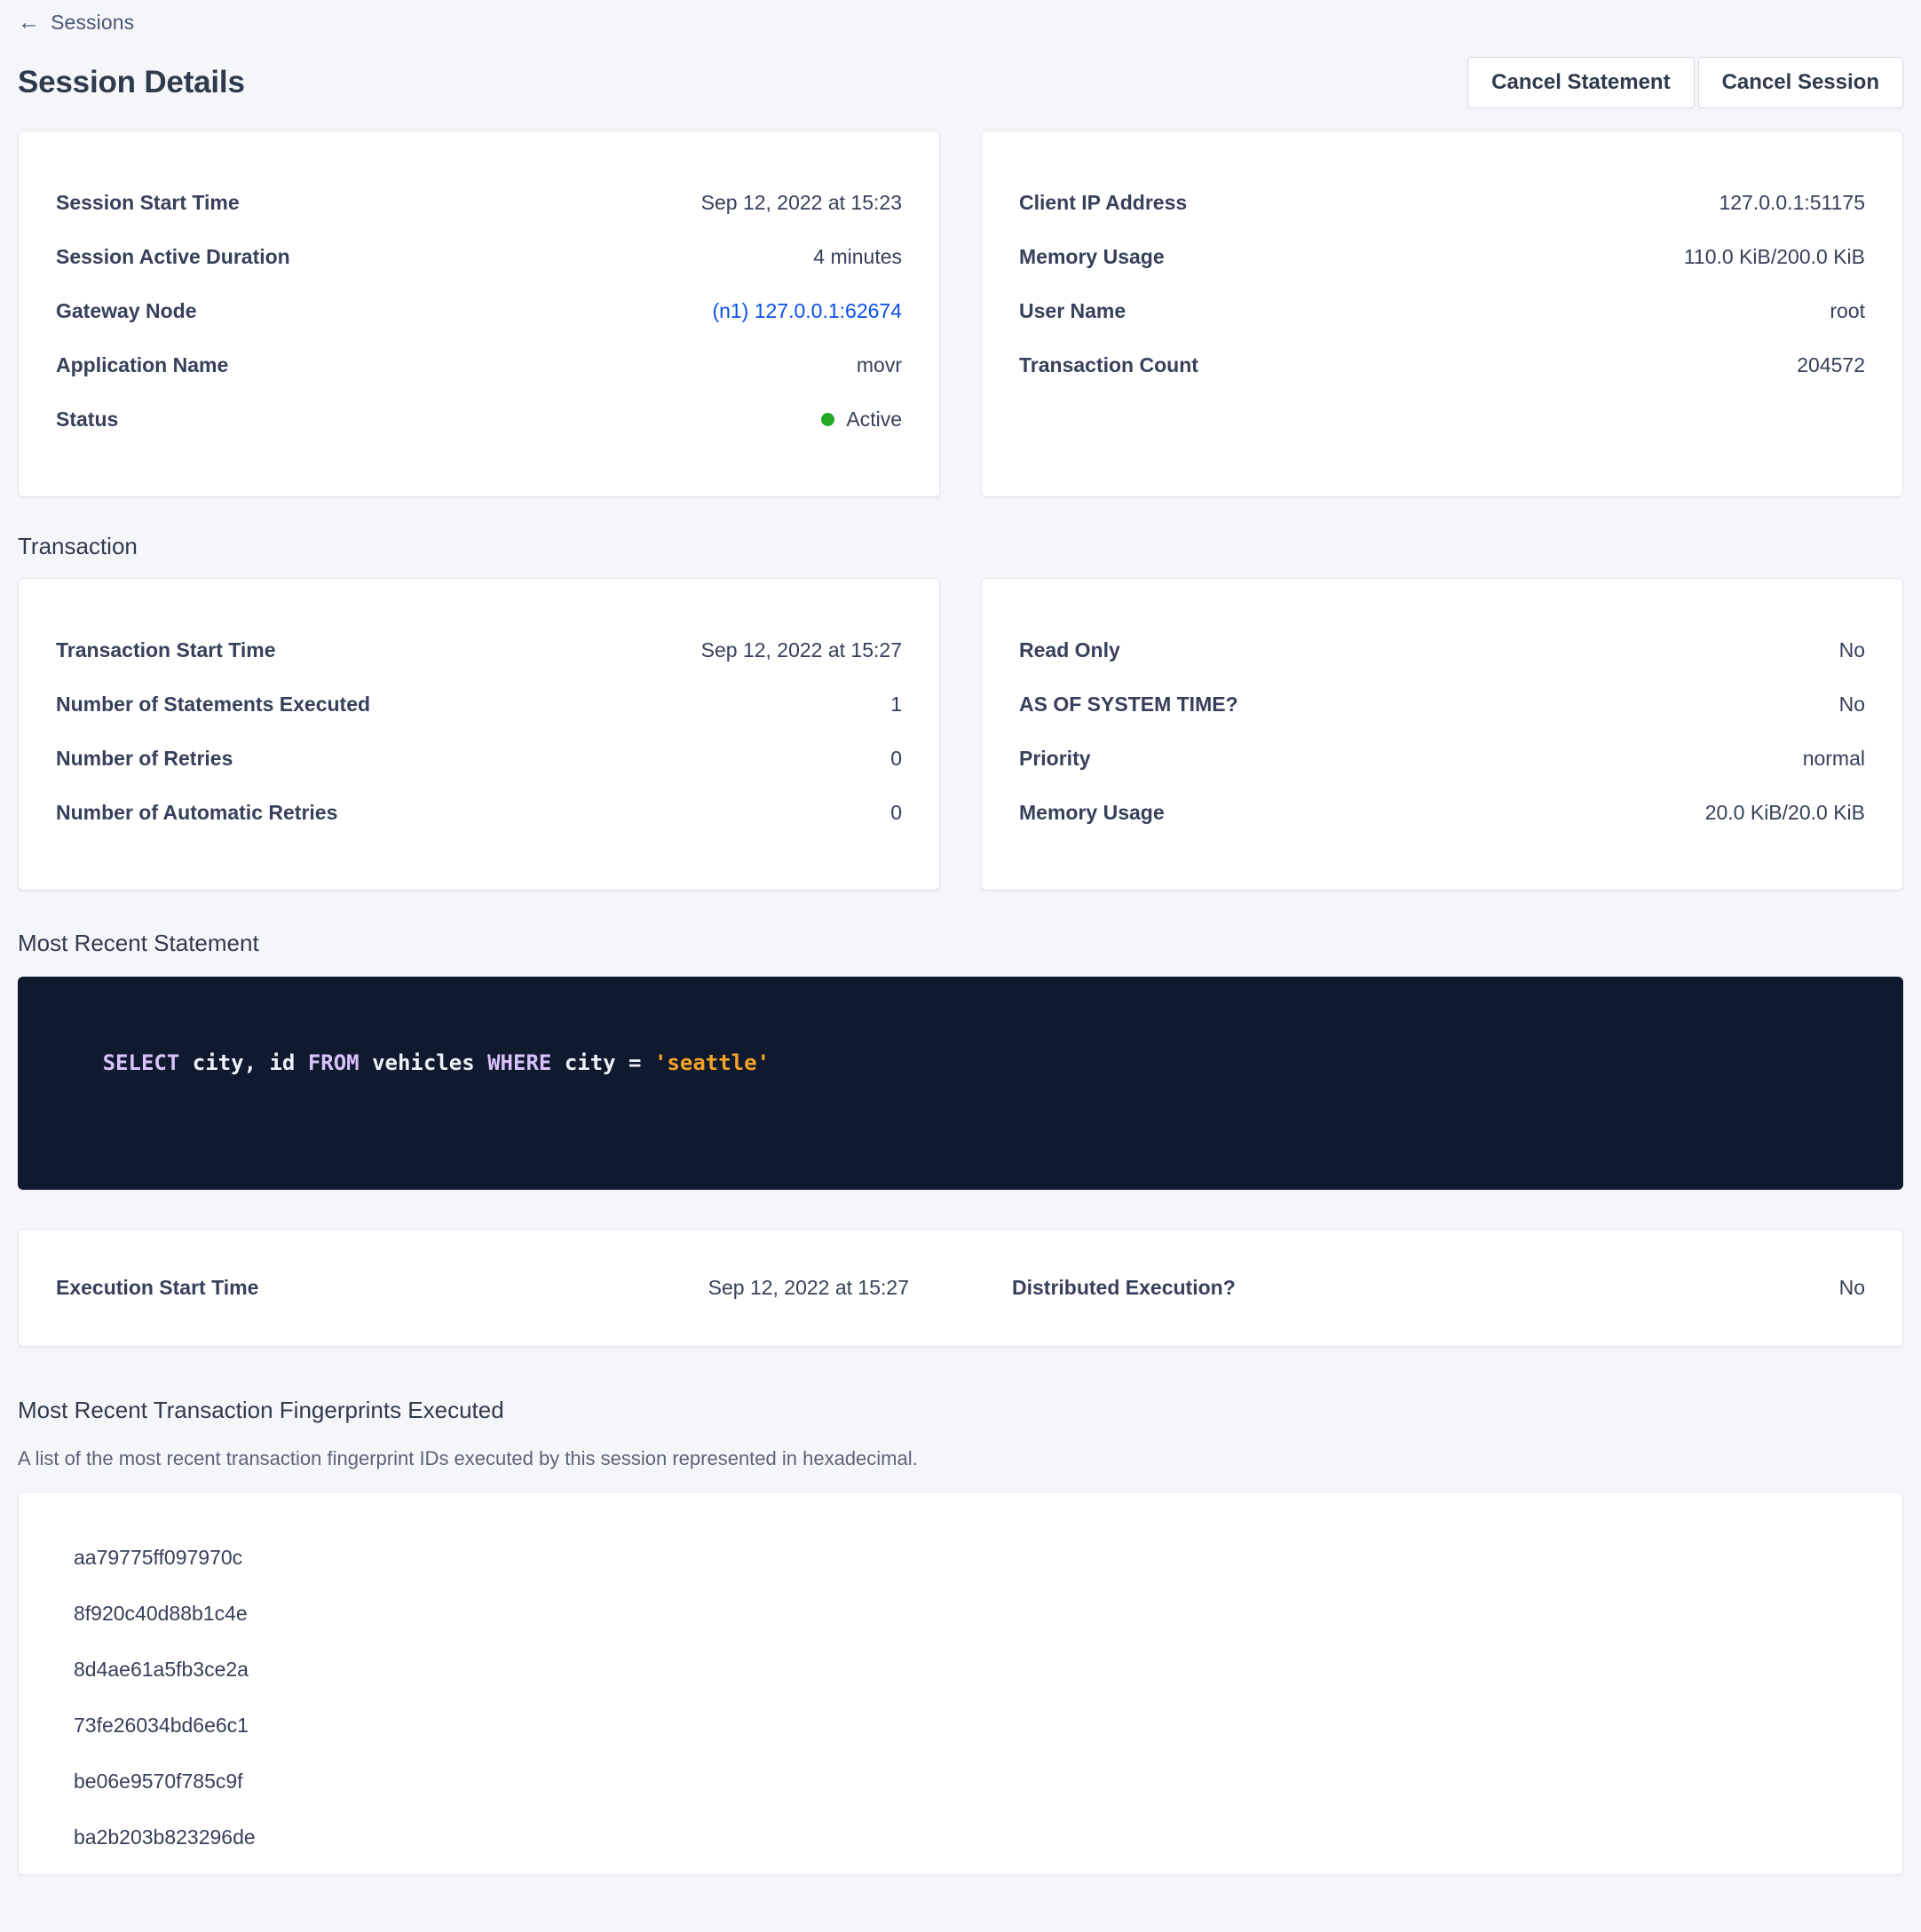 Image resolution: width=1921 pixels, height=1932 pixels. What do you see at coordinates (161, 1613) in the screenshot?
I see `fingerprint-list-item: 8f920c40d88b1c4e` at bounding box center [161, 1613].